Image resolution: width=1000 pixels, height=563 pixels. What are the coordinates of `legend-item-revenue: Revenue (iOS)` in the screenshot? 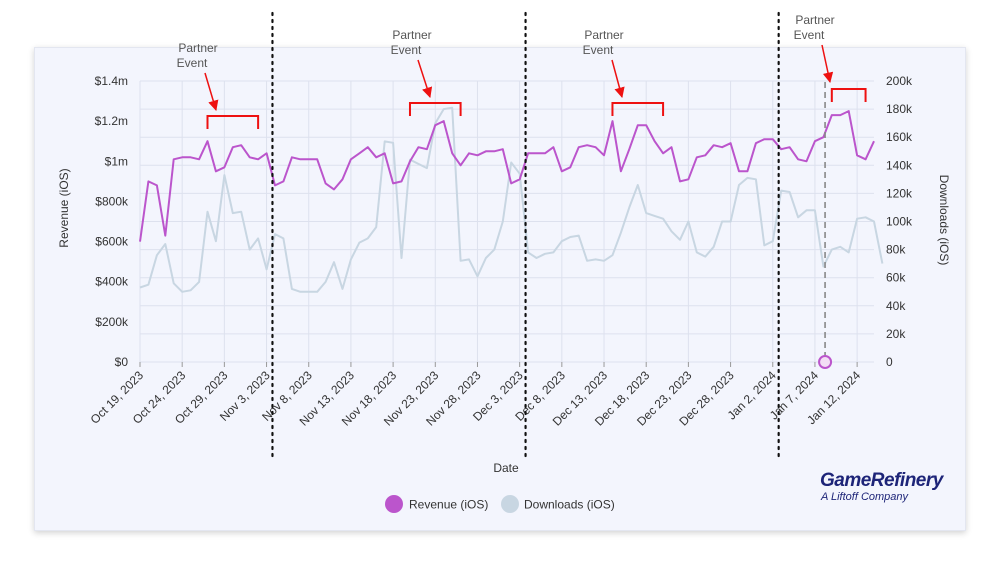 It's located at (436, 504).